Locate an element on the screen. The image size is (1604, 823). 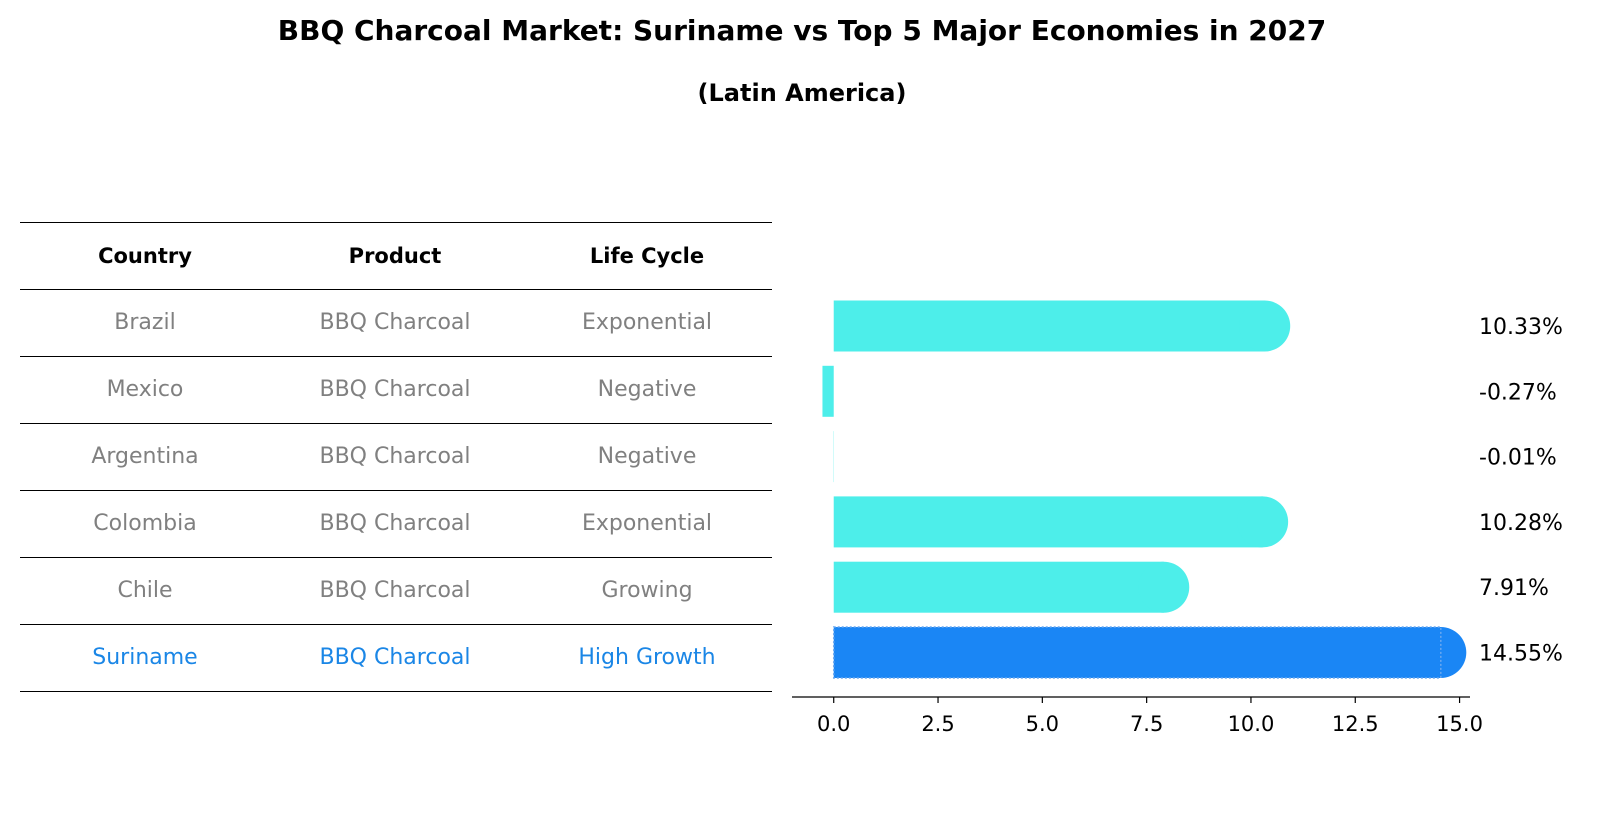
x-tick-label: 7.5 is located at coordinates (1146, 724).